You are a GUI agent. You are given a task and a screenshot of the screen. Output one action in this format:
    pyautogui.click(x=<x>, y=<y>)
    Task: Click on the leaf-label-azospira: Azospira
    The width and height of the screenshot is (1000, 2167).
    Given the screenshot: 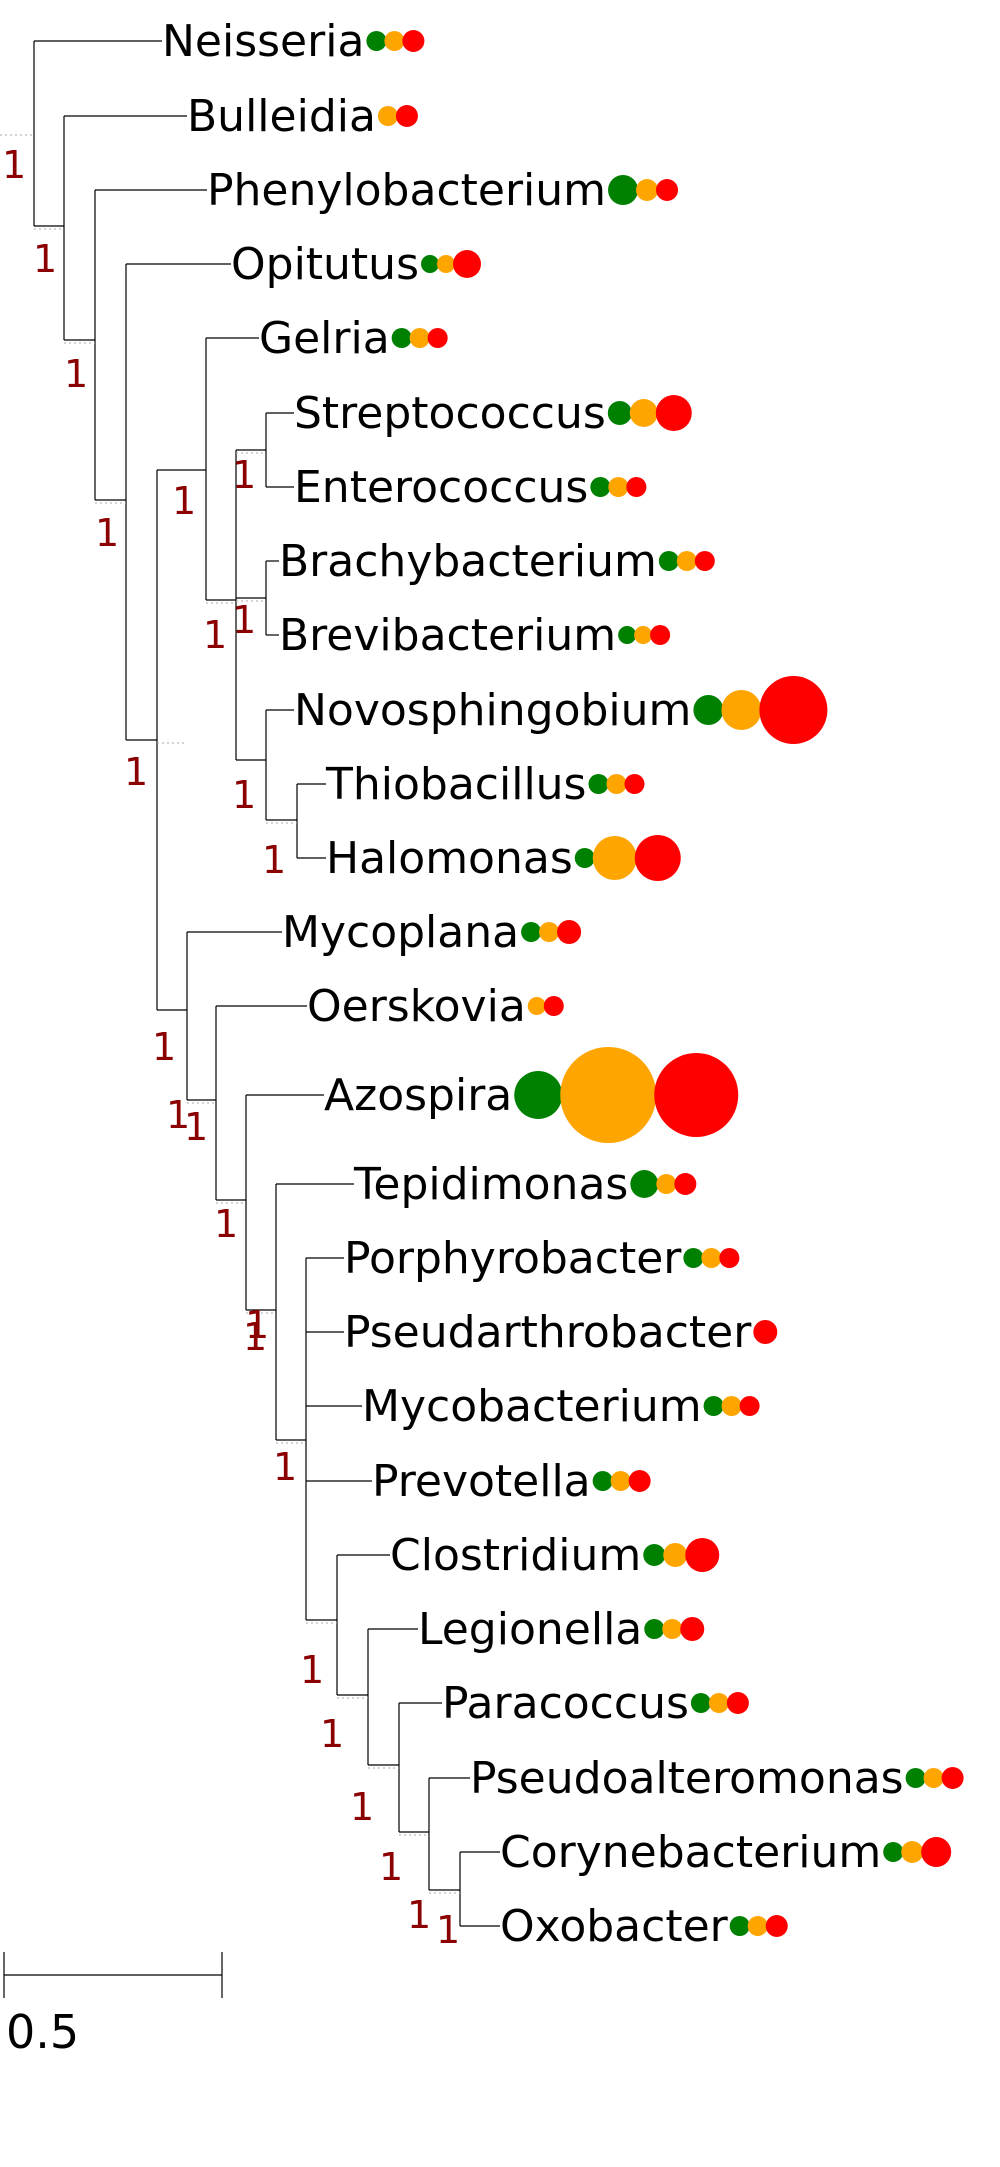 What is the action you would take?
    pyautogui.click(x=418, y=1095)
    